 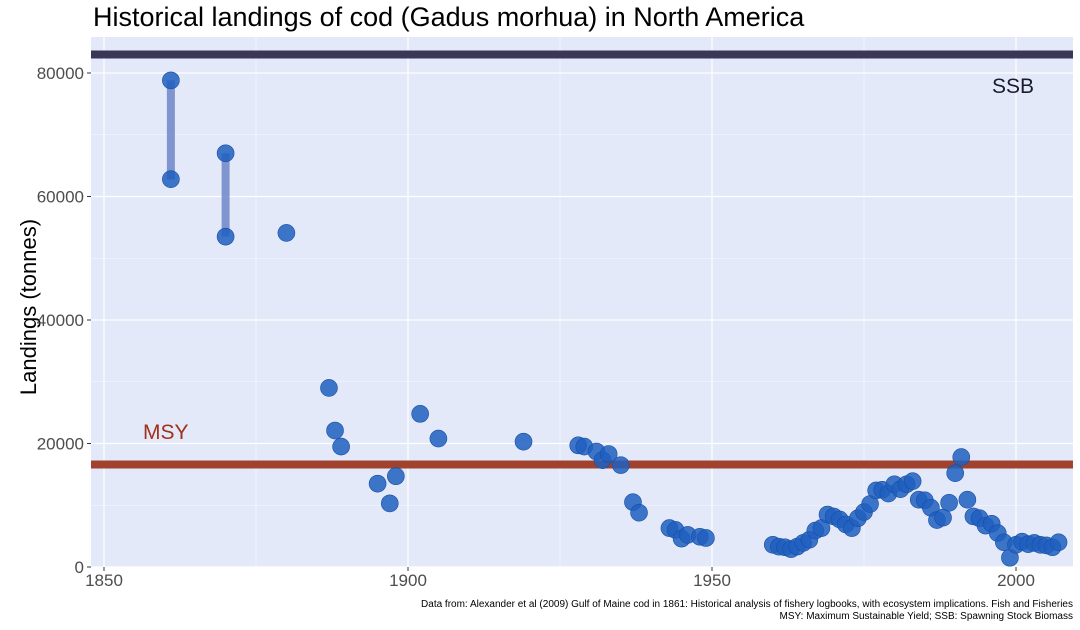 What do you see at coordinates (166, 432) in the screenshot?
I see `msy-annotation: MSY` at bounding box center [166, 432].